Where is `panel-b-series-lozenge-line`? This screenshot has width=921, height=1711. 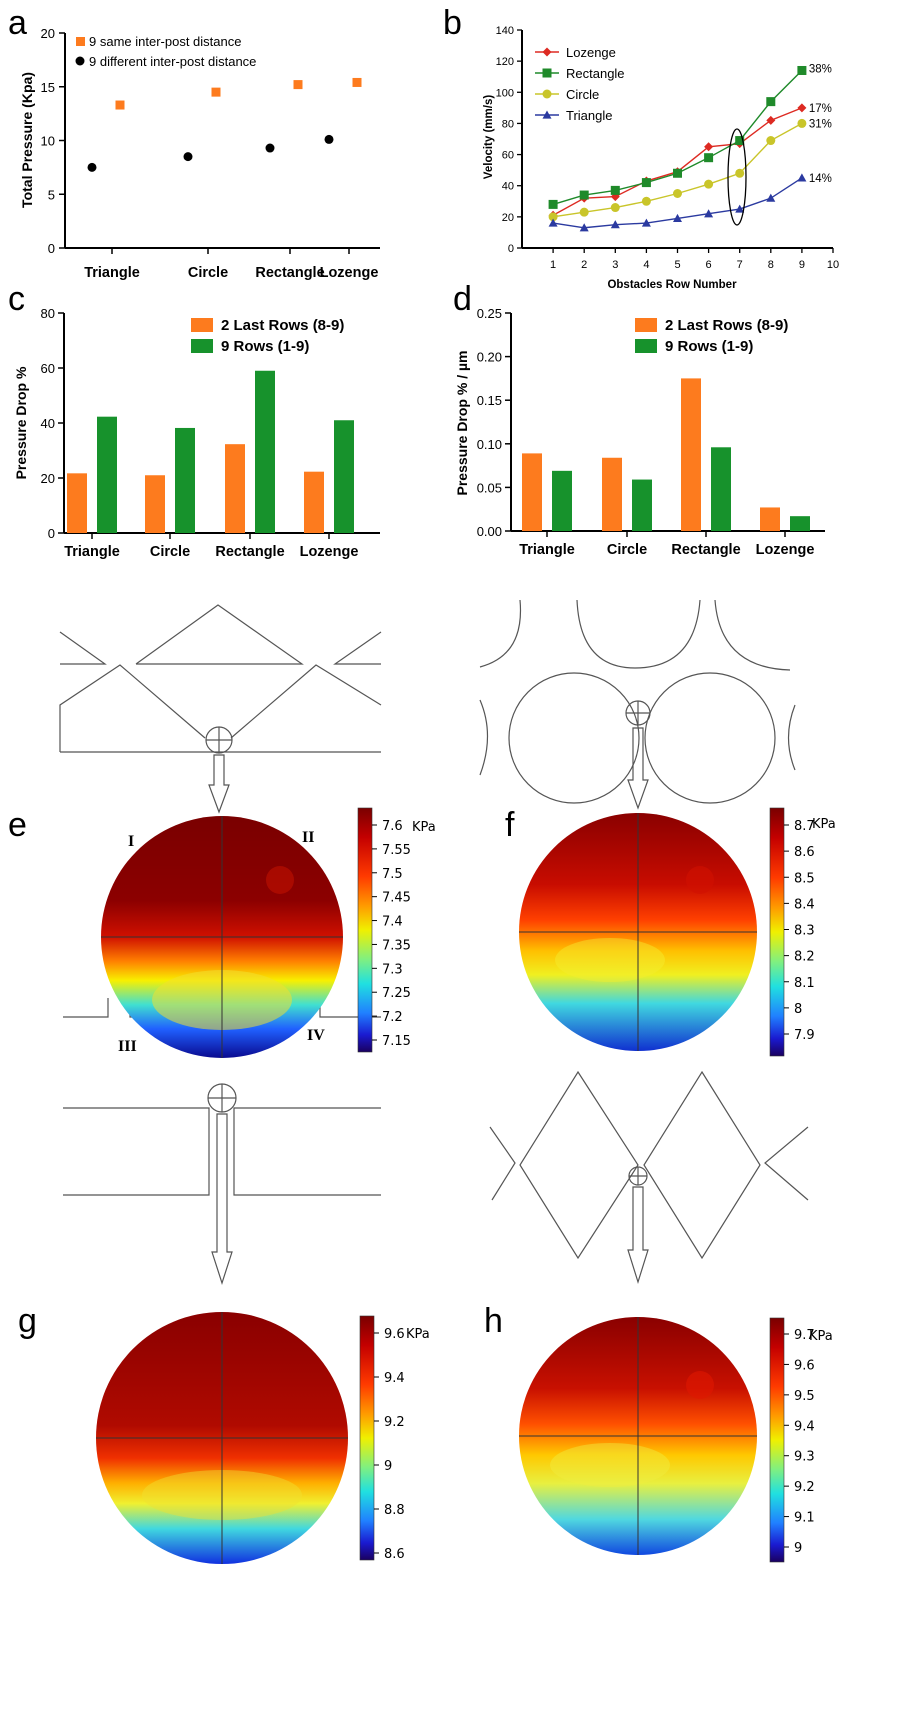
panel-b-series-lozenge-line is located at coordinates (677, 161).